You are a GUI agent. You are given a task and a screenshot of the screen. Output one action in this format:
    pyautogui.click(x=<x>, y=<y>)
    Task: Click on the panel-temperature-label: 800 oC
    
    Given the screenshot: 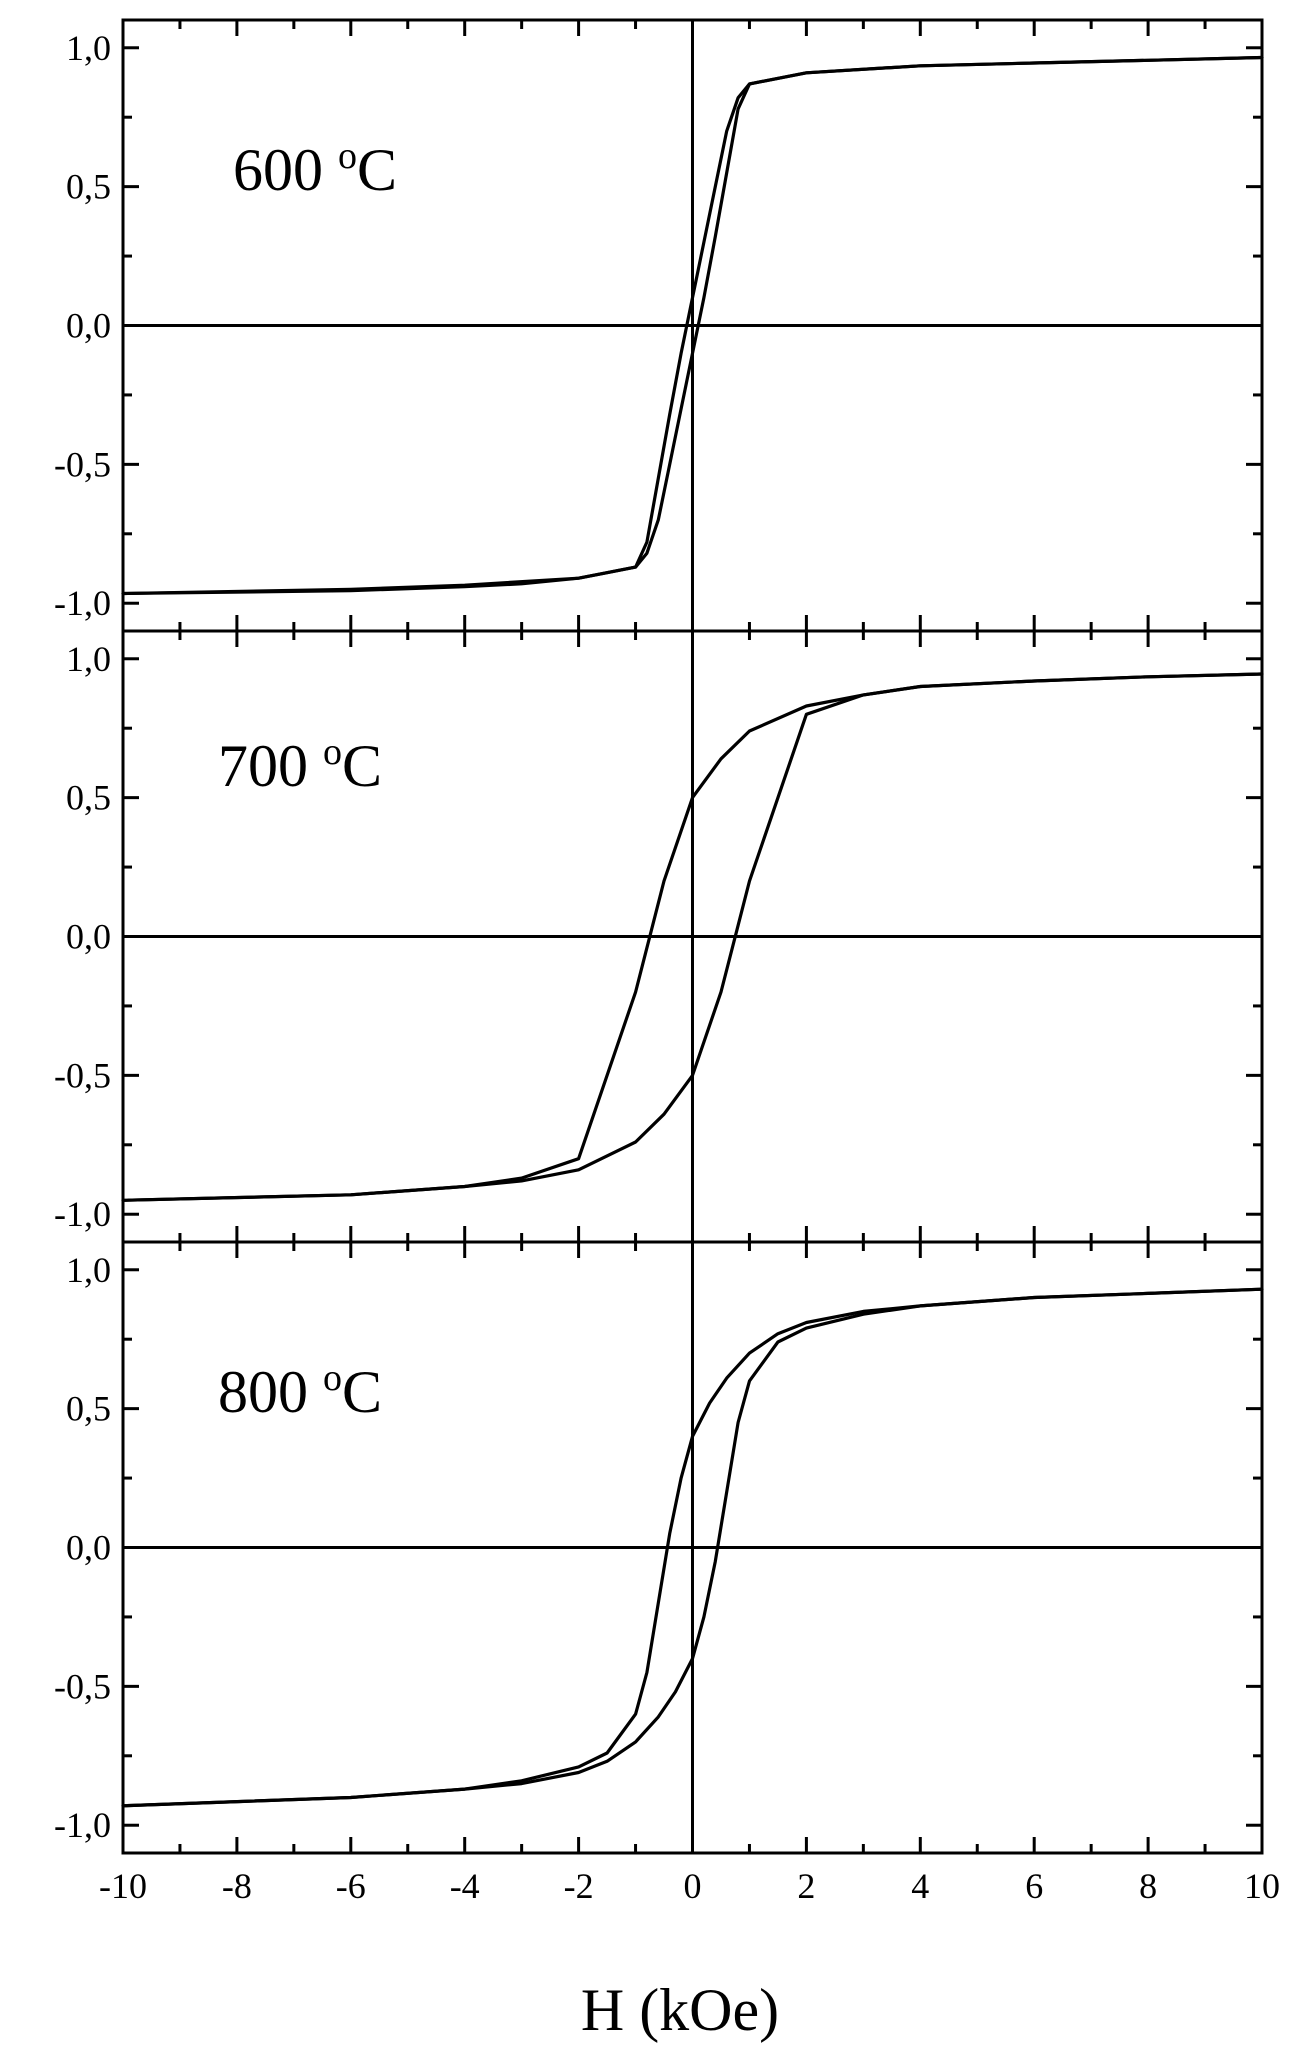 What is the action you would take?
    pyautogui.click(x=300, y=1391)
    